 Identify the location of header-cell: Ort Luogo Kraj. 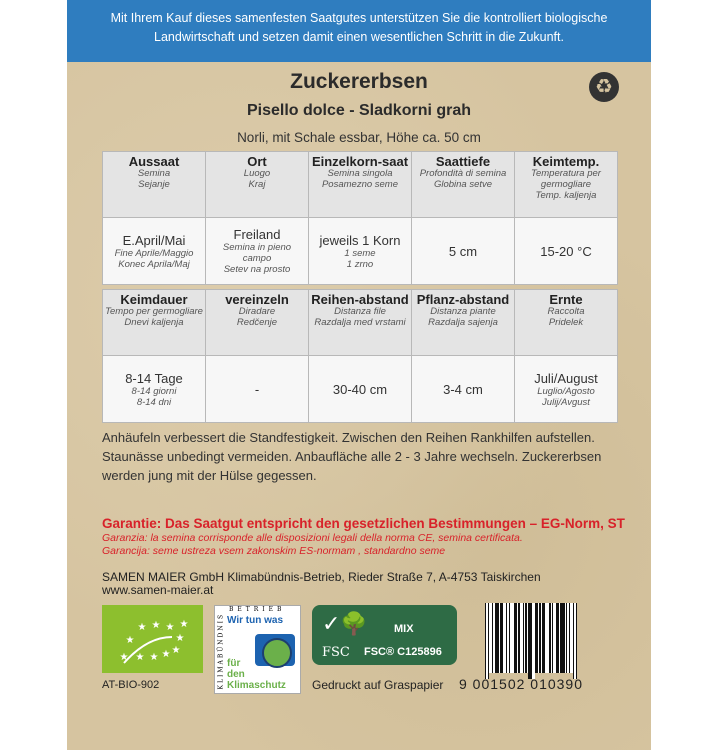
(257, 184).